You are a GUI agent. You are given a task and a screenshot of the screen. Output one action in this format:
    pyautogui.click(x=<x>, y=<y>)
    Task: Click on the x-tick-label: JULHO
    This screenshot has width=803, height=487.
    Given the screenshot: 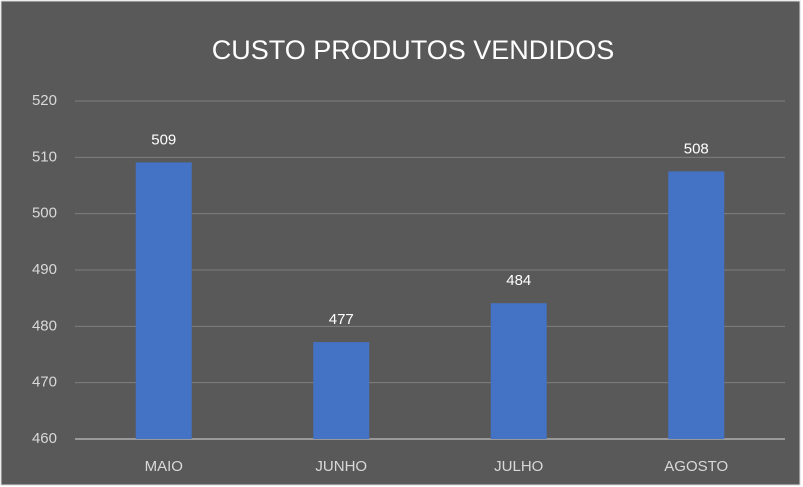 What is the action you would take?
    pyautogui.click(x=518, y=466)
    